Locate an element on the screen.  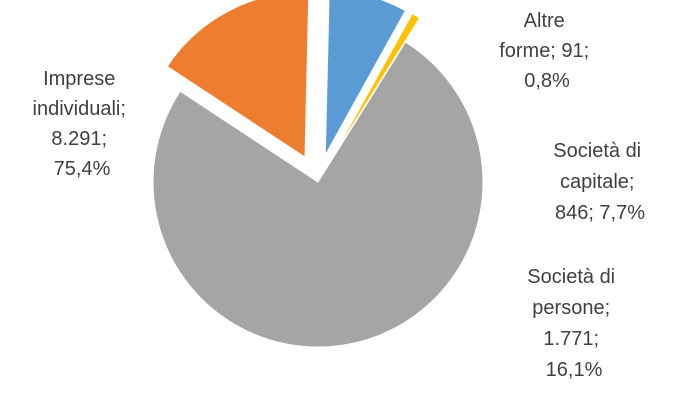
label-societa-di-capitale: Società di capitale; 846; 7,7% is located at coordinates (599, 182).